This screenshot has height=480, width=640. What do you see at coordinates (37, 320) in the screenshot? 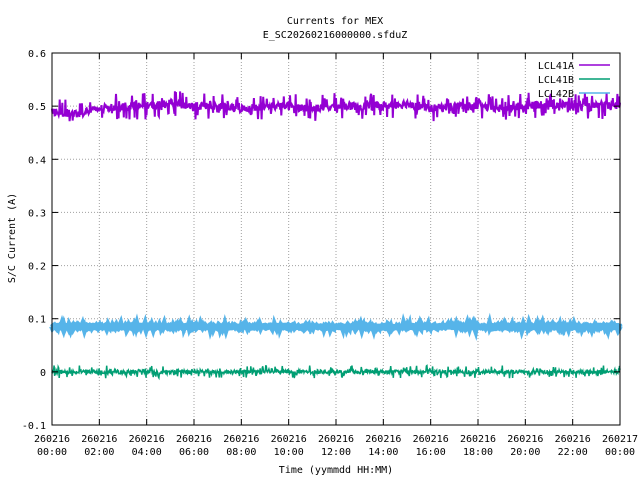
I see `y-tick-label: 0.1` at bounding box center [37, 320].